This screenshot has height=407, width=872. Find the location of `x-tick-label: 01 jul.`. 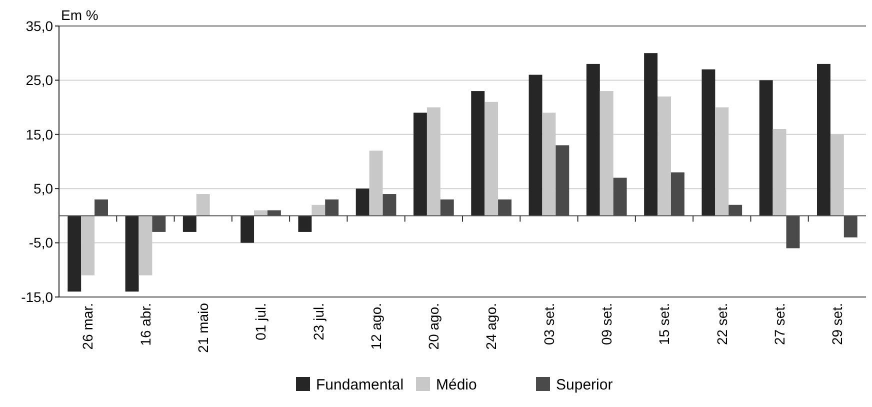

x-tick-label: 01 jul. is located at coordinates (260, 321).